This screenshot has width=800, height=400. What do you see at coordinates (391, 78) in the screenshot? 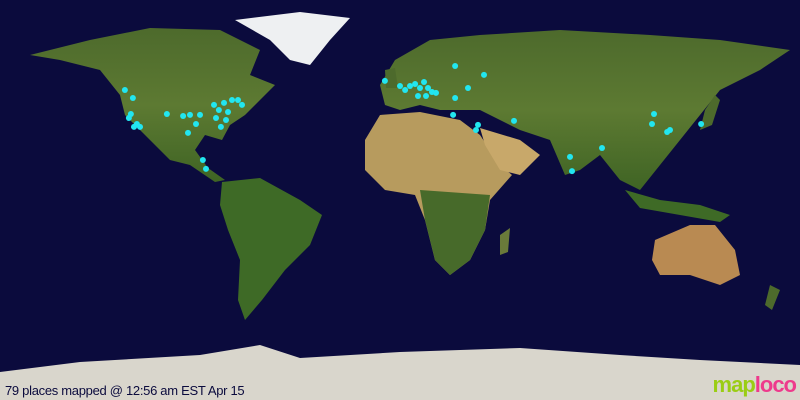
I see `uk` at bounding box center [391, 78].